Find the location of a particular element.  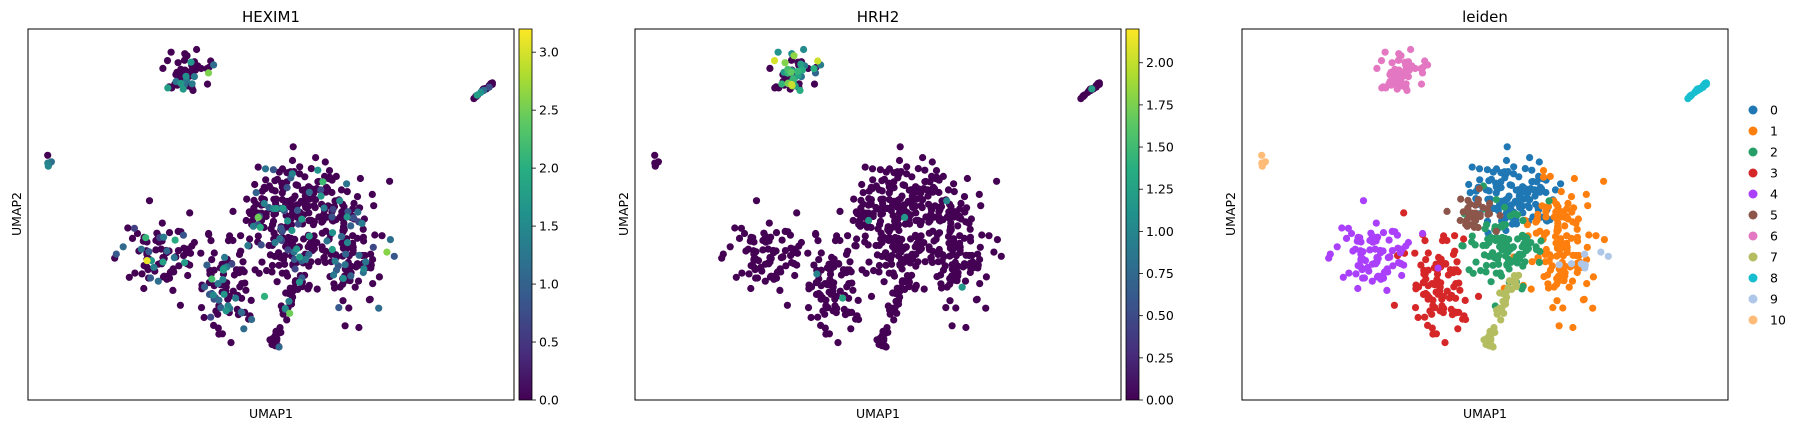

colorbar-tick-label: 2.0 is located at coordinates (549, 168).